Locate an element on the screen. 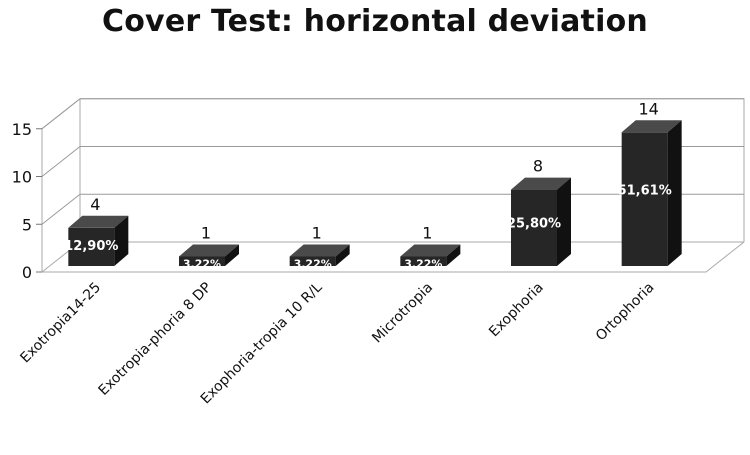 The image size is (750, 455). bar: 8 25,80% is located at coordinates (539, 211).